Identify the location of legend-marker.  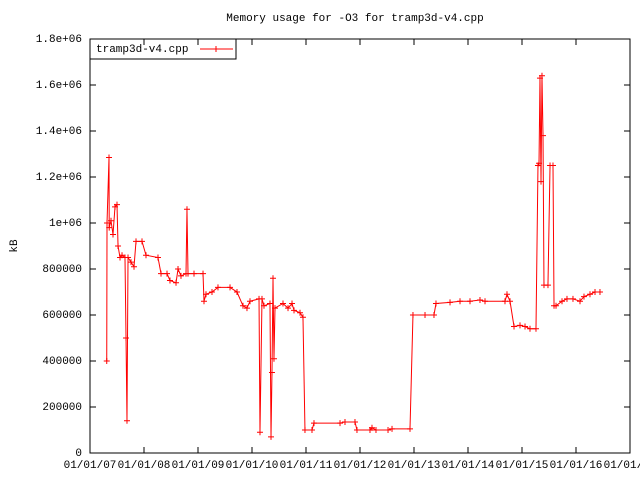
(216, 49).